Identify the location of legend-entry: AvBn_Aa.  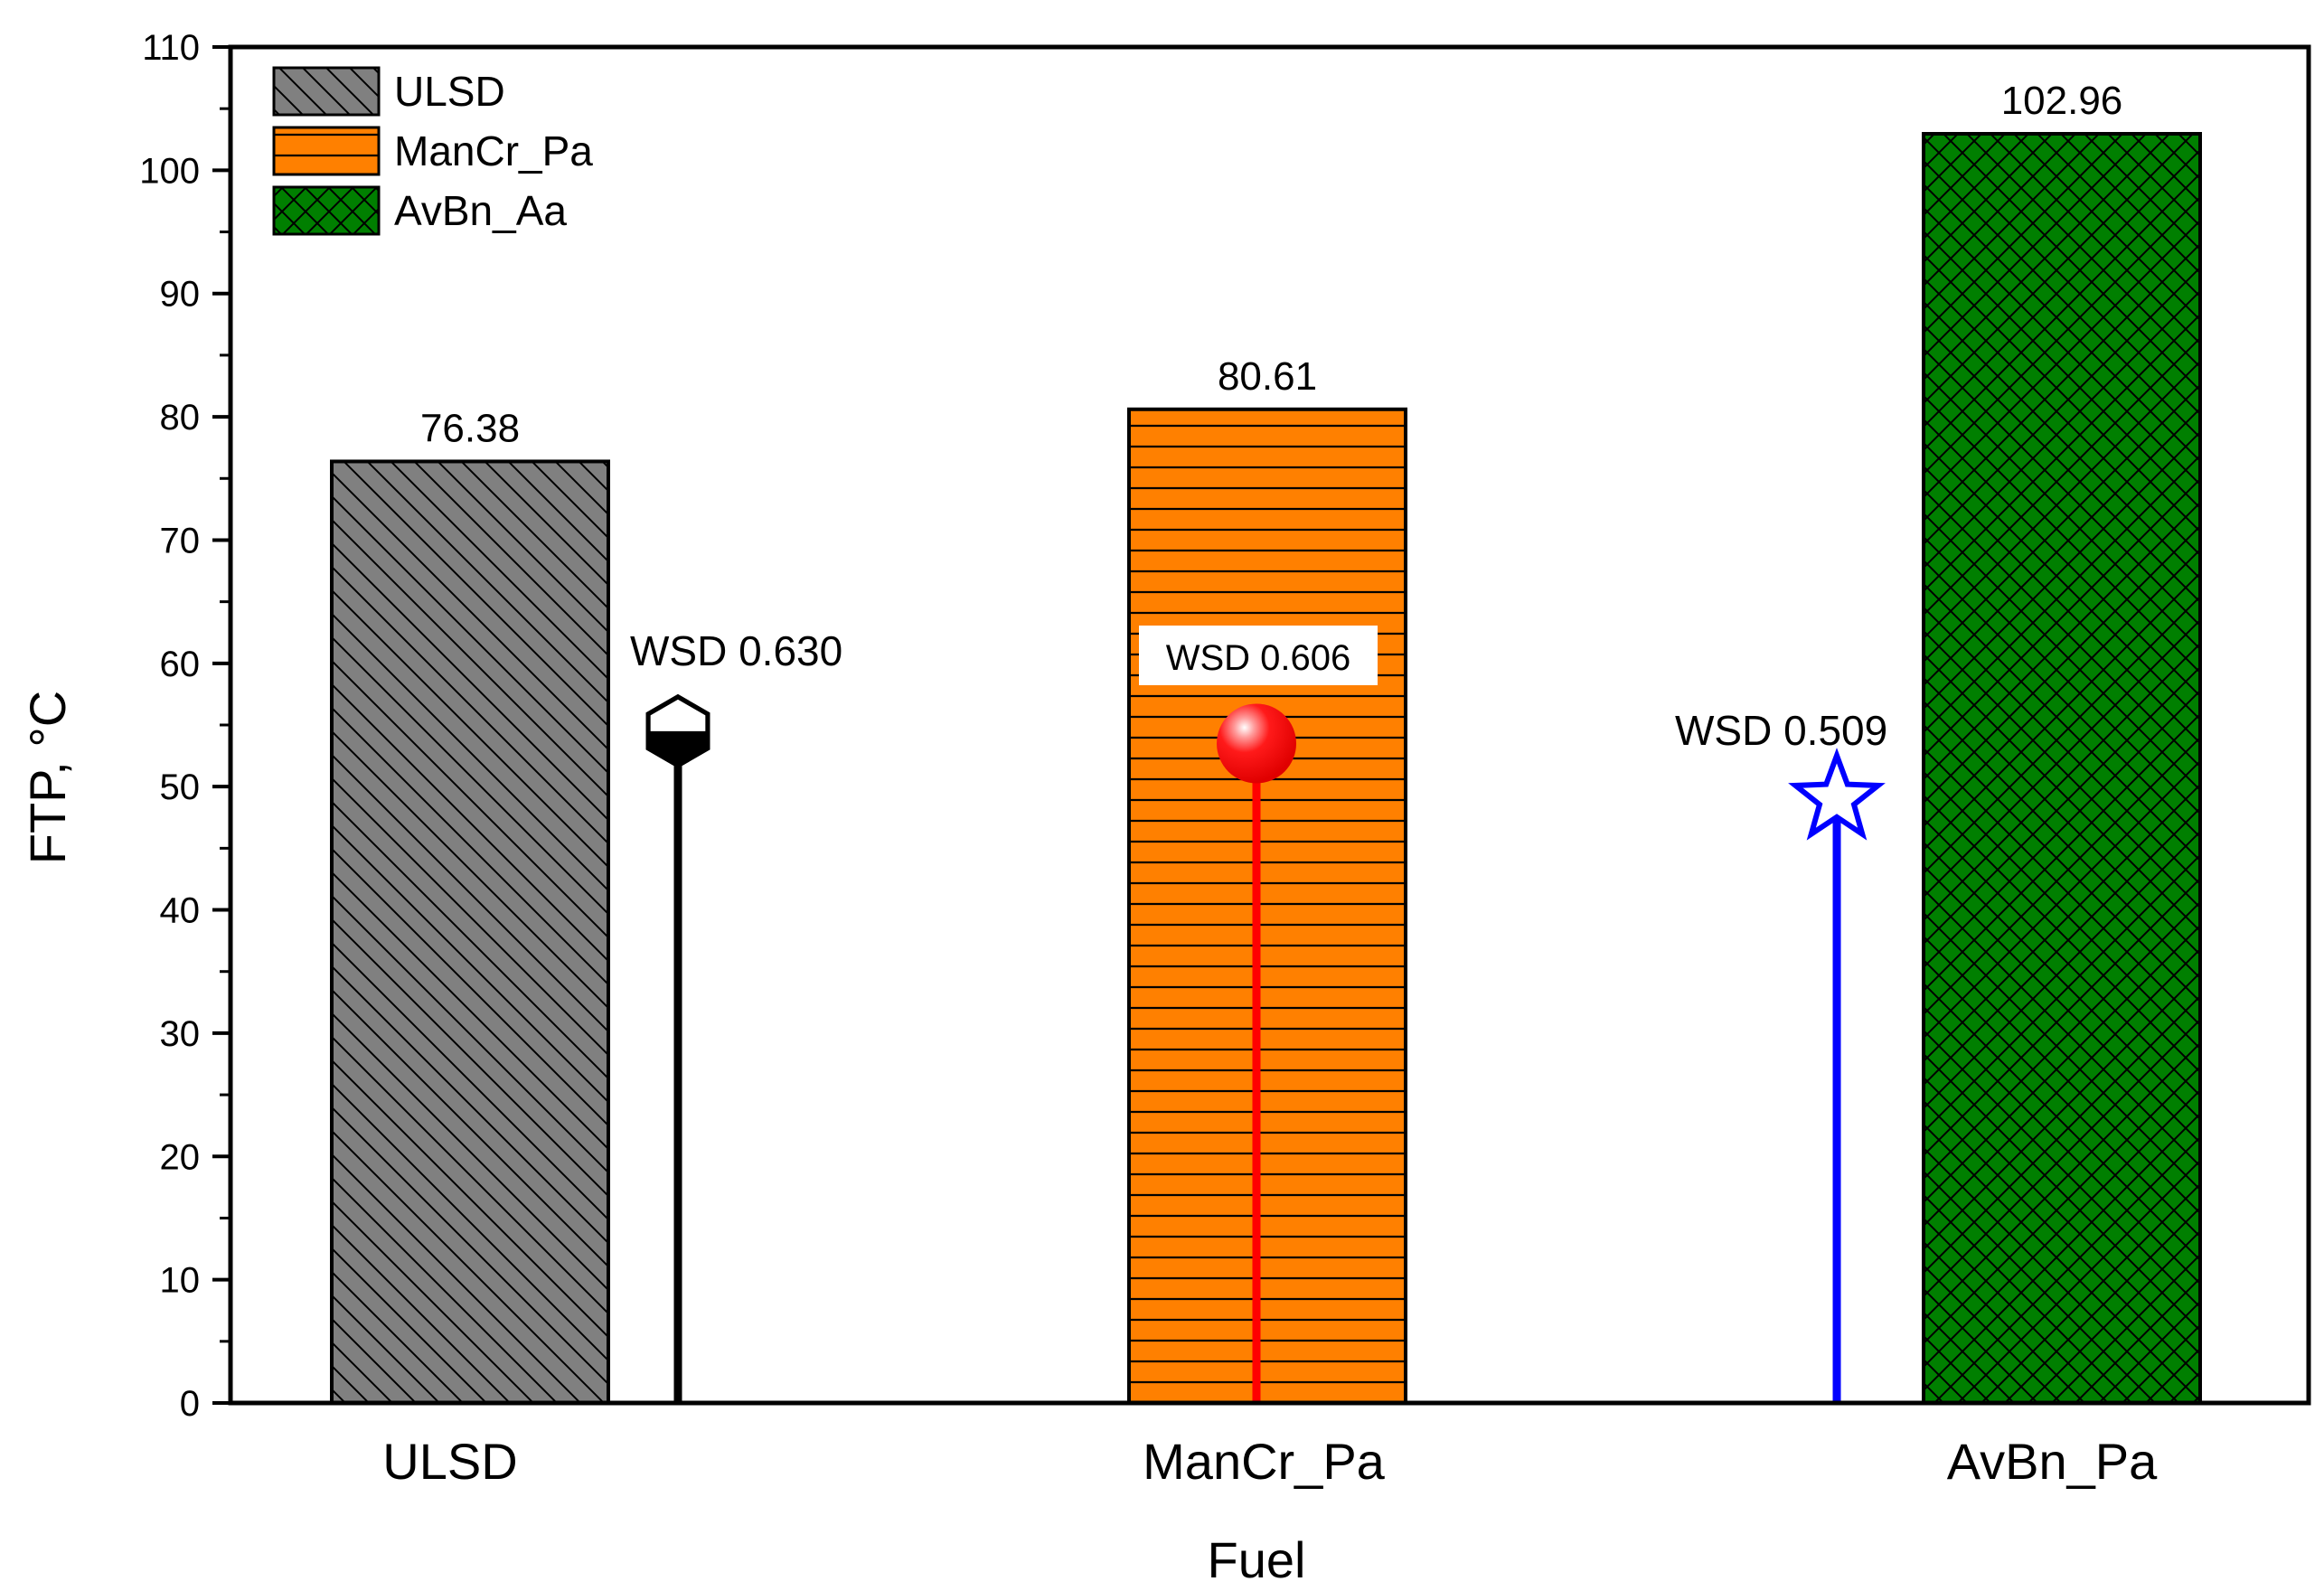
(480, 210).